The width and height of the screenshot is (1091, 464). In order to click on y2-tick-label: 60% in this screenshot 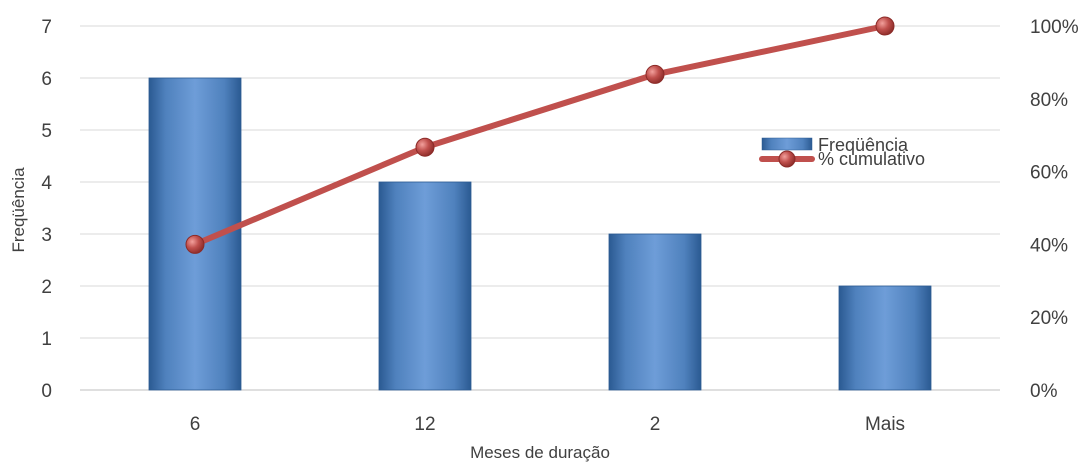, I will do `click(1049, 173)`.